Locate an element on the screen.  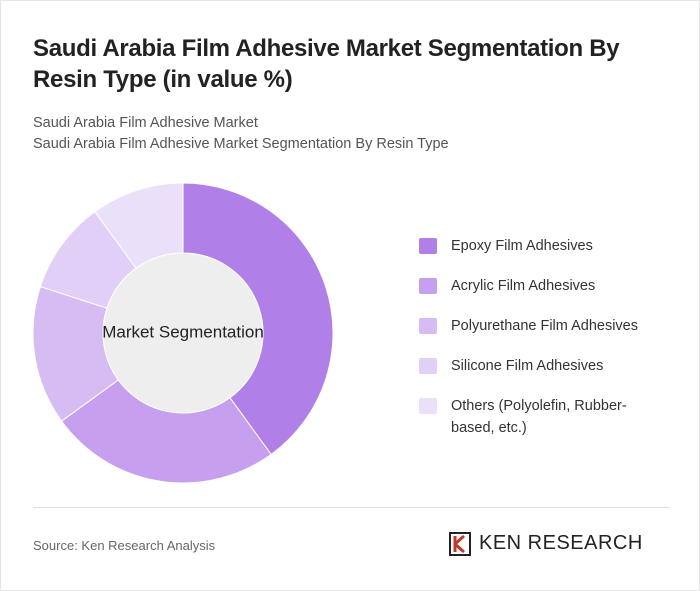
legend-label: Others (Polyolefin, Rubber-based, etc.) is located at coordinates (539, 417).